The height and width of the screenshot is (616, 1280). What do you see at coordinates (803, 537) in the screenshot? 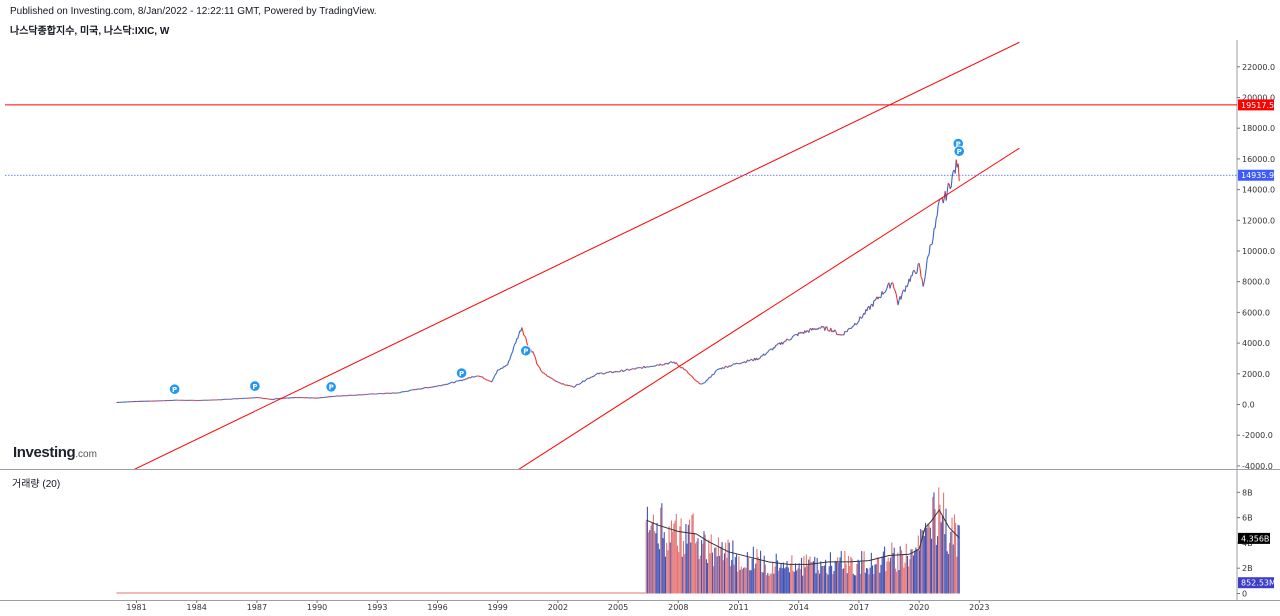
I see `volume-ma-line` at bounding box center [803, 537].